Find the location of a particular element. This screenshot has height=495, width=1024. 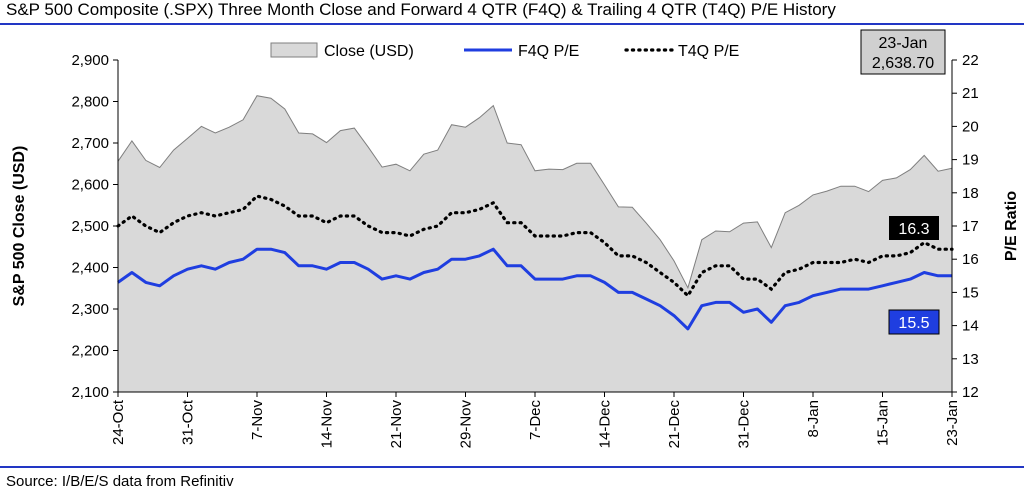

right-tick-label: 19 is located at coordinates (970, 160).